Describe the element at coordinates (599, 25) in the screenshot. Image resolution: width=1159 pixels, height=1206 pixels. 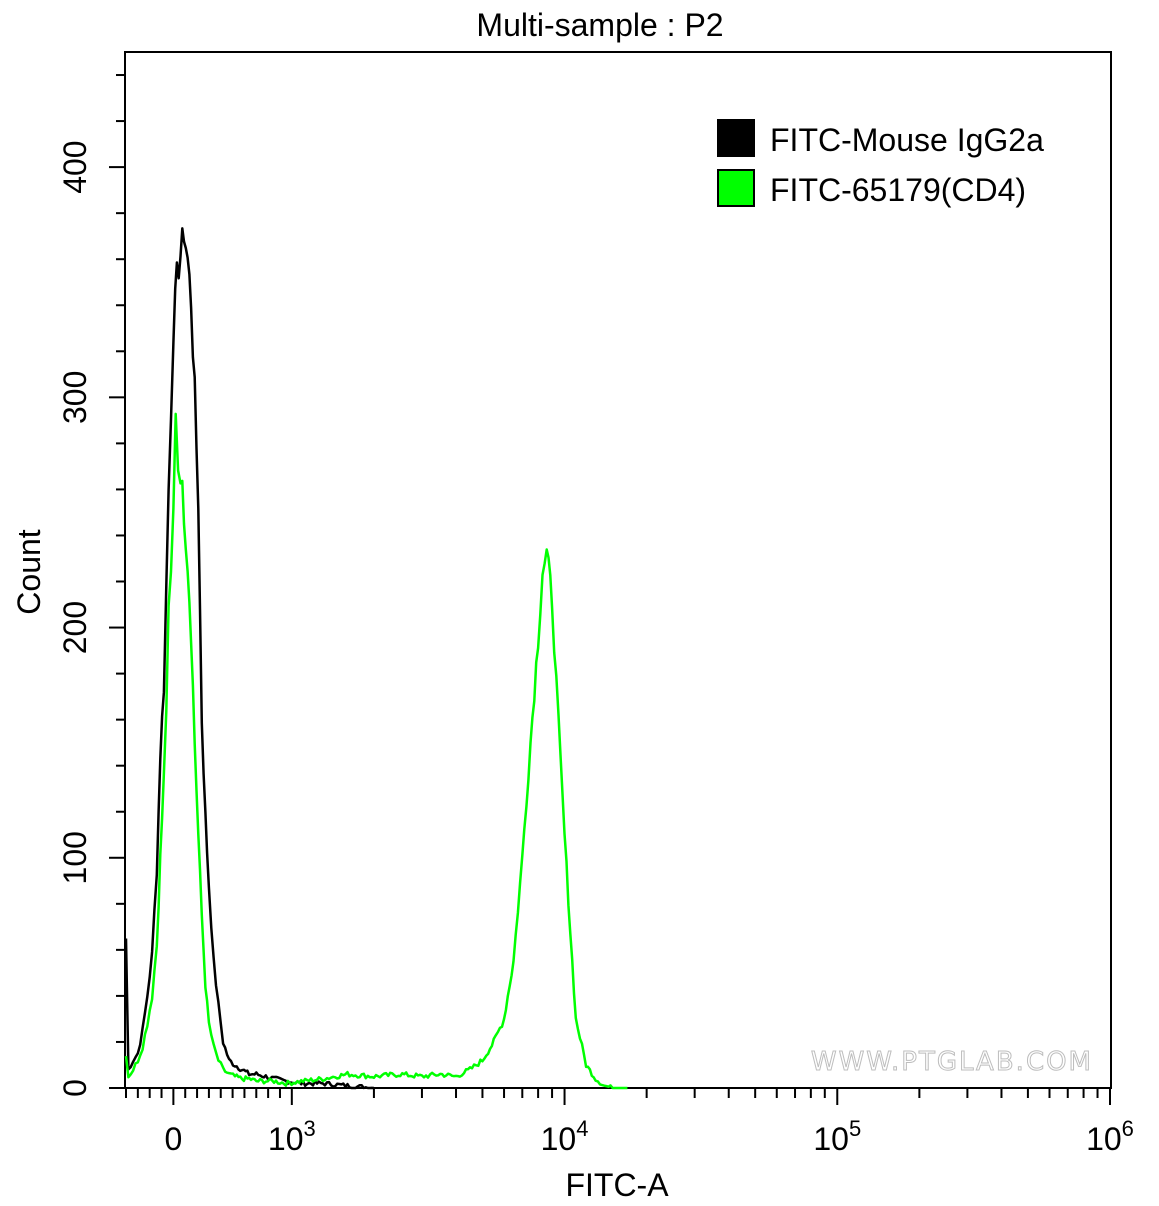
I see `chart-title: Multi-sample : P2` at that location.